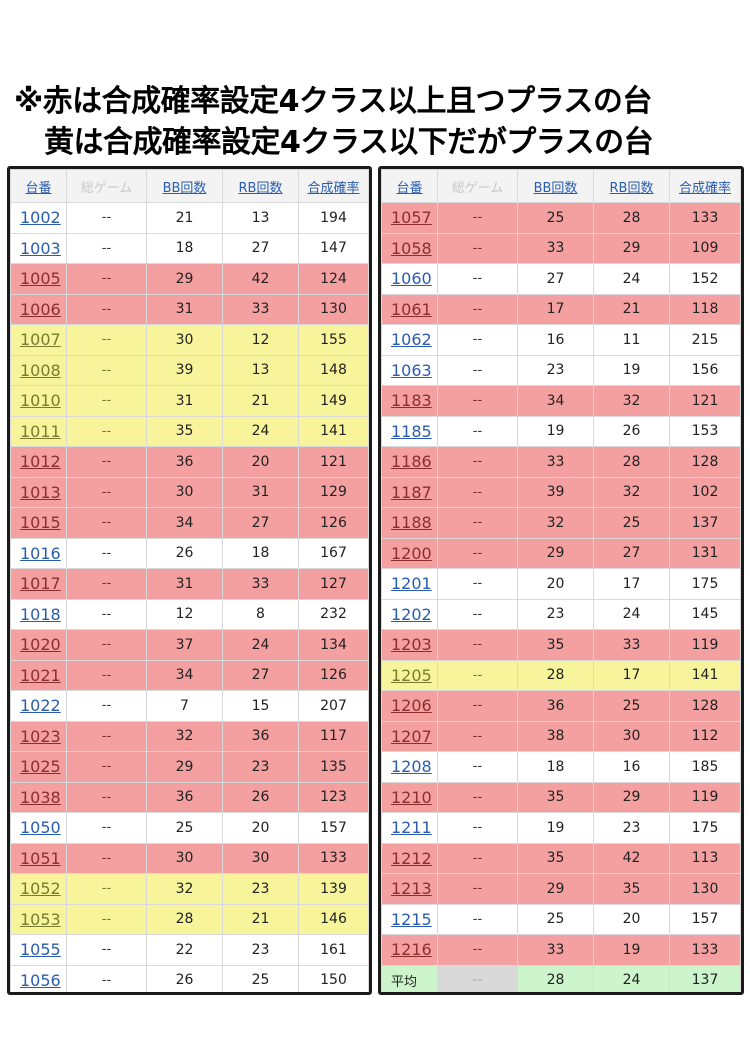 This screenshot has height=1062, width=750. I want to click on machine-number-link: 1200, so click(411, 553).